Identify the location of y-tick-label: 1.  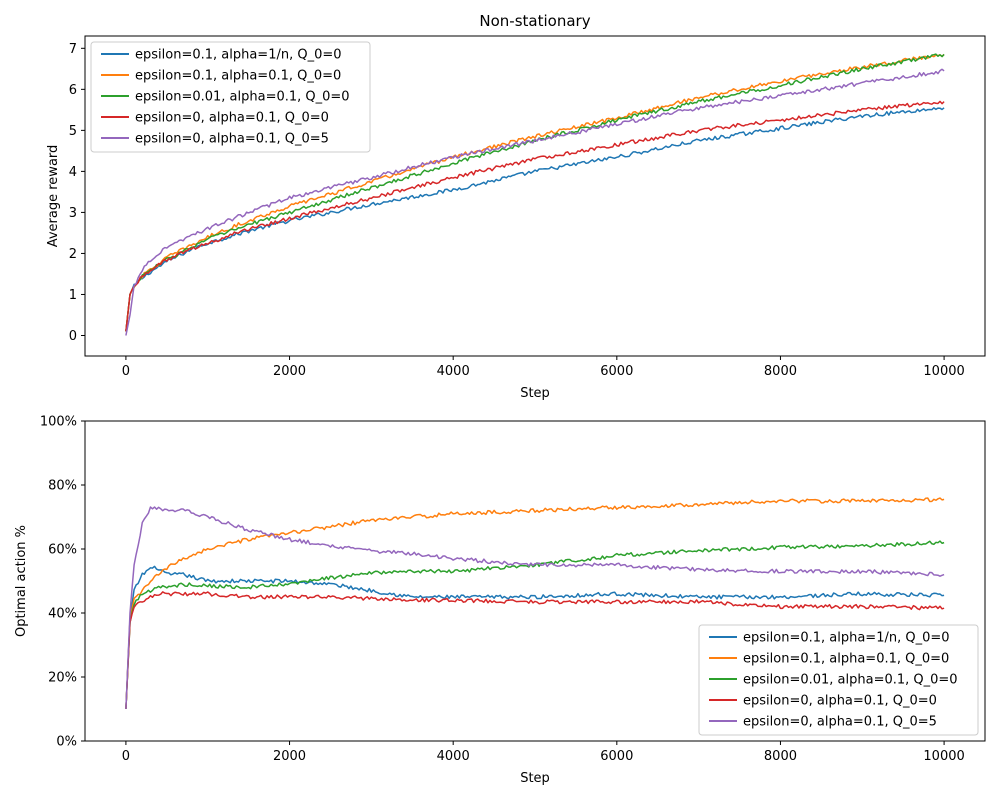
(73, 295).